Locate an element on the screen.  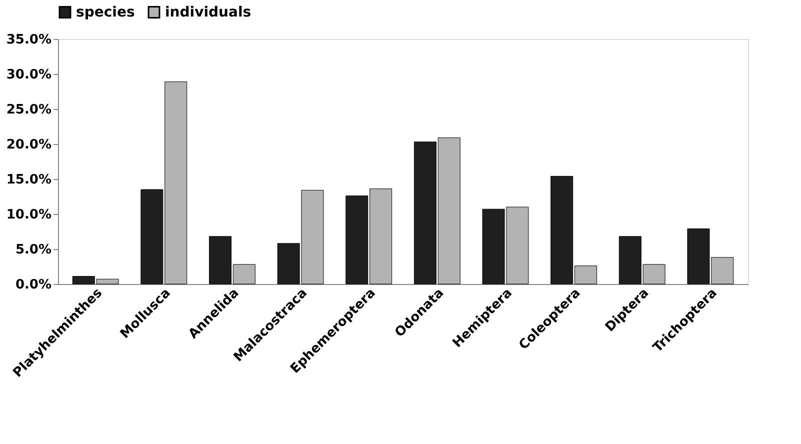
y-tick-label: 30.0% is located at coordinates (29, 75).